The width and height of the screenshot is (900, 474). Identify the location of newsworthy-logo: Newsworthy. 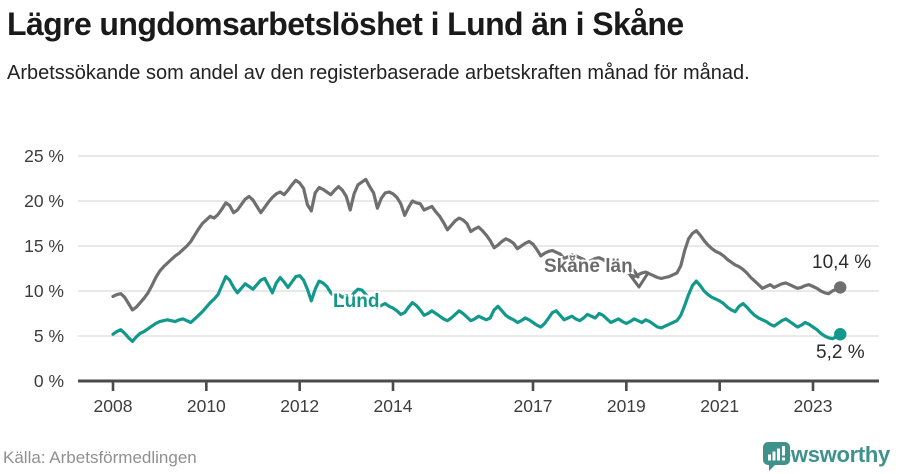
(826, 456).